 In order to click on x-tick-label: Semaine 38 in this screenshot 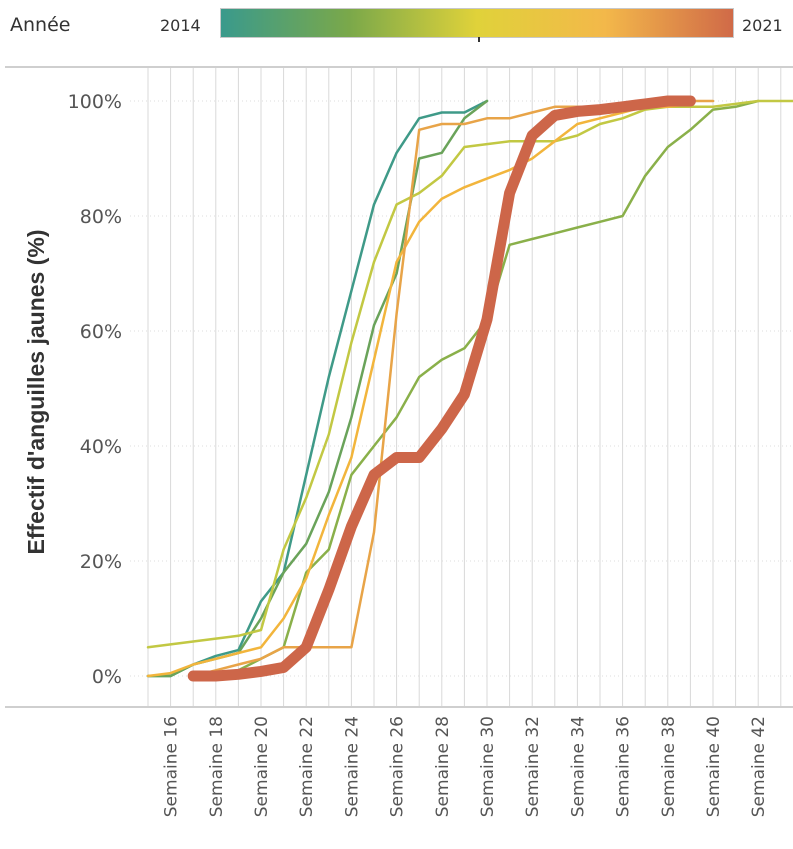, I will do `click(669, 766)`.